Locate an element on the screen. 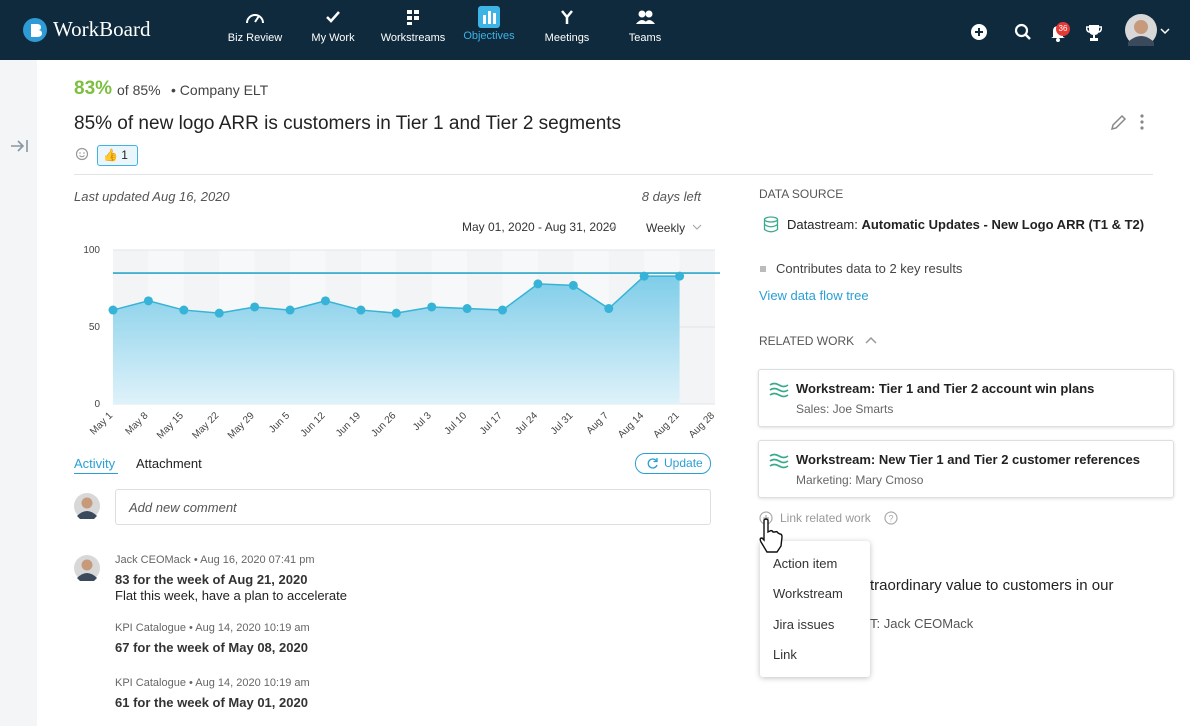  nav-label: Teams is located at coordinates (645, 38).